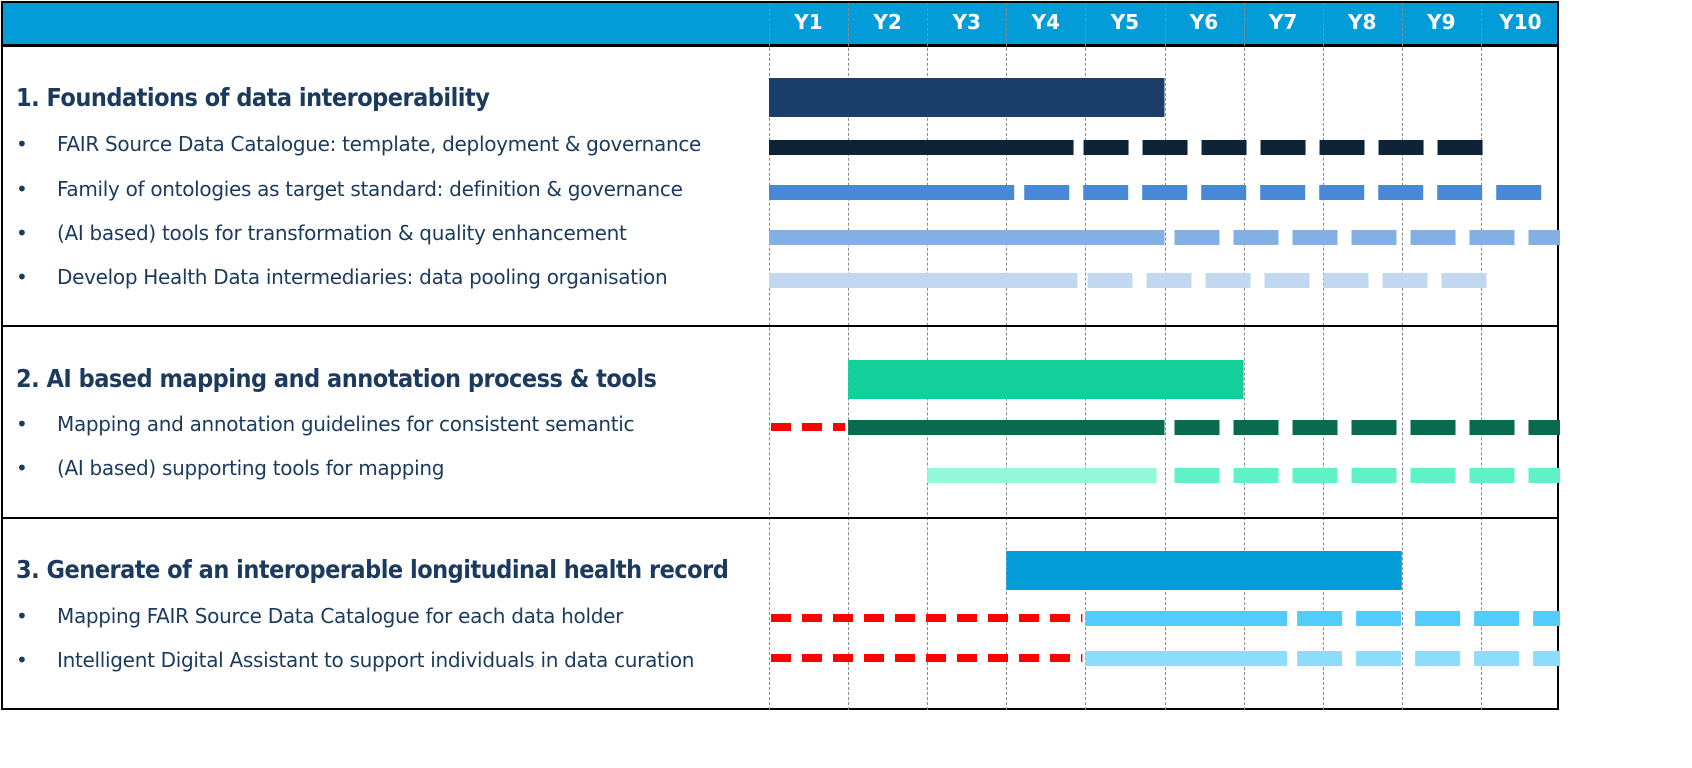 The height and width of the screenshot is (768, 1692). I want to click on task-label: • (AI based) supporting tools for mapping, so click(230, 468).